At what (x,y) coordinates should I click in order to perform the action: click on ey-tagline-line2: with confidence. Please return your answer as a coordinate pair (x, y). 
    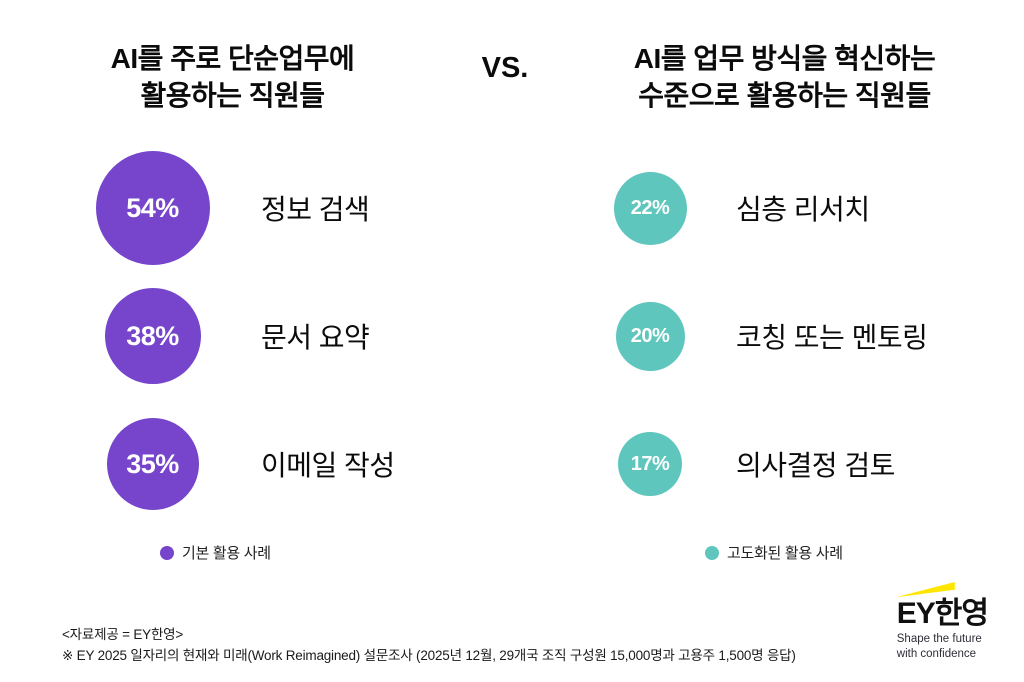
    Looking at the image, I should click on (936, 654).